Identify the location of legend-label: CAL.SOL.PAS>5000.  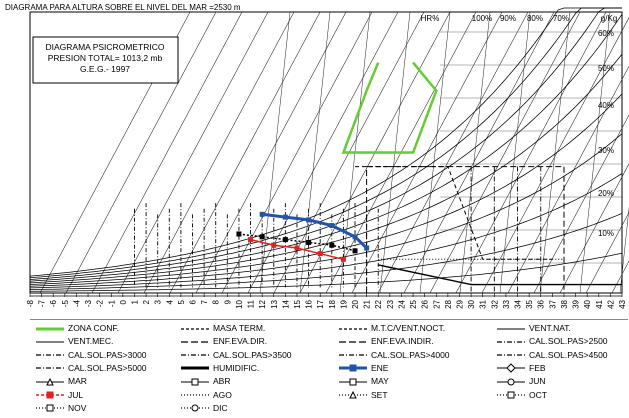
(107, 367).